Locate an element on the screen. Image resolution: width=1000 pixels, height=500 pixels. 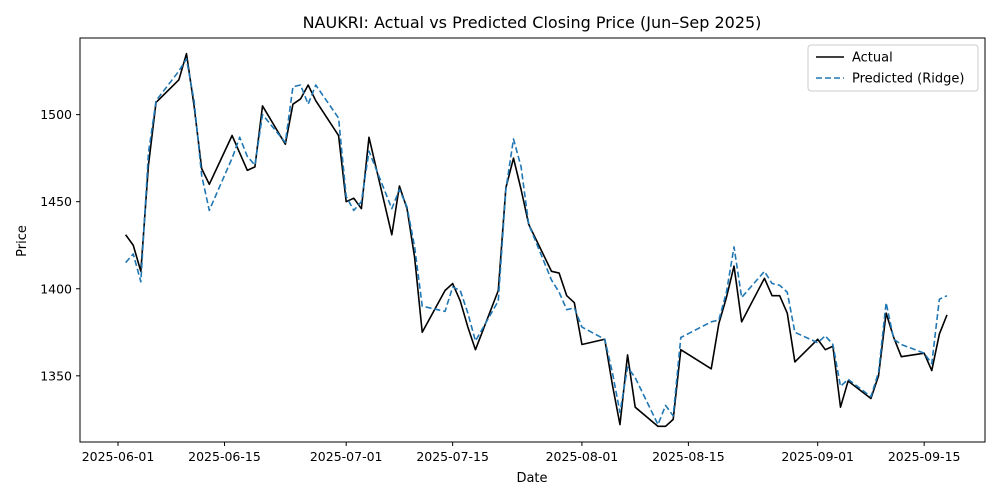
x-tick-label: 2025-06-01 is located at coordinates (118, 456).